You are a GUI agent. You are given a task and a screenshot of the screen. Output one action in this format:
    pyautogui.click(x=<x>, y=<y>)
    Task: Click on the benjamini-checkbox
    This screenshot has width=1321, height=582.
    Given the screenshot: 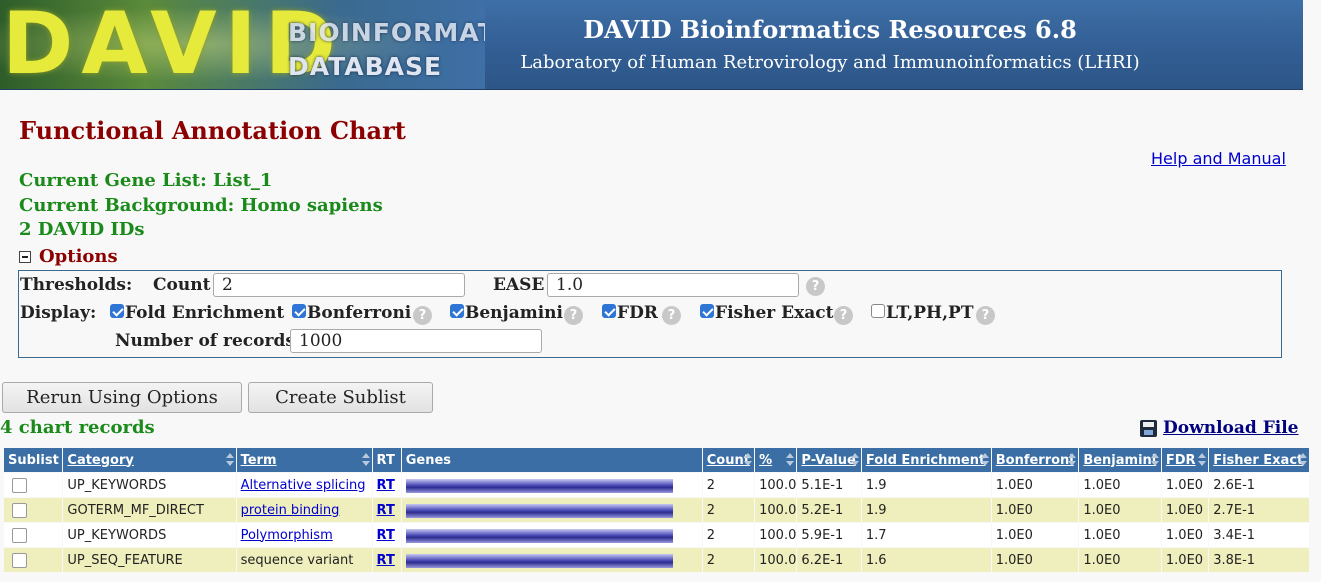 What is the action you would take?
    pyautogui.click(x=457, y=311)
    